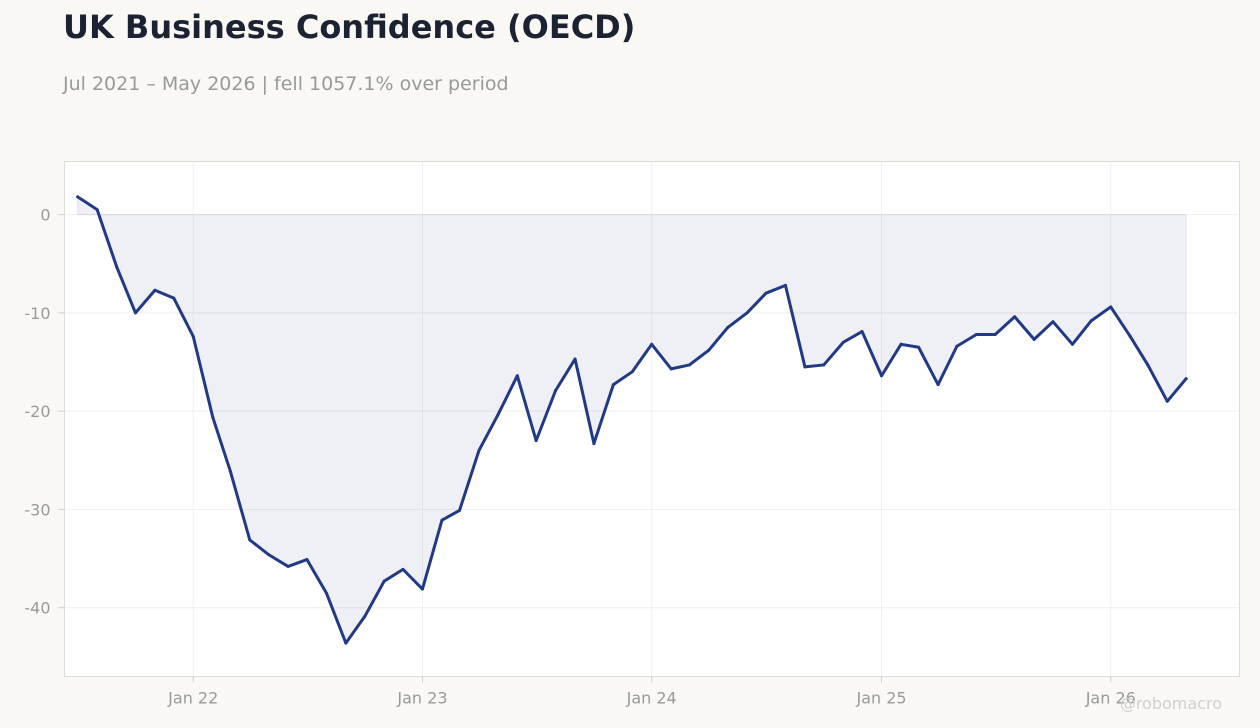 This screenshot has width=1260, height=728. I want to click on x-axis: Jan 22 Jan 23 Jan 24 Jan 25 Jan 26, so click(651, 692).